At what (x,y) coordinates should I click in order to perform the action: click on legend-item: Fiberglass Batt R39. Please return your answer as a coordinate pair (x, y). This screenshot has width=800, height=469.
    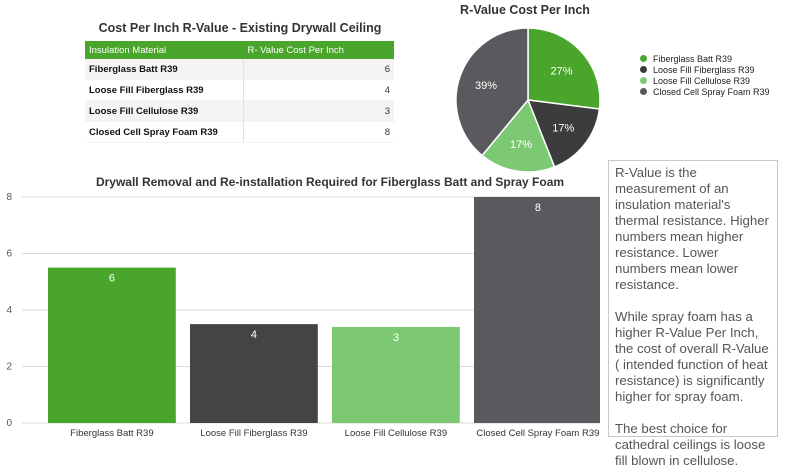
    Looking at the image, I should click on (705, 58).